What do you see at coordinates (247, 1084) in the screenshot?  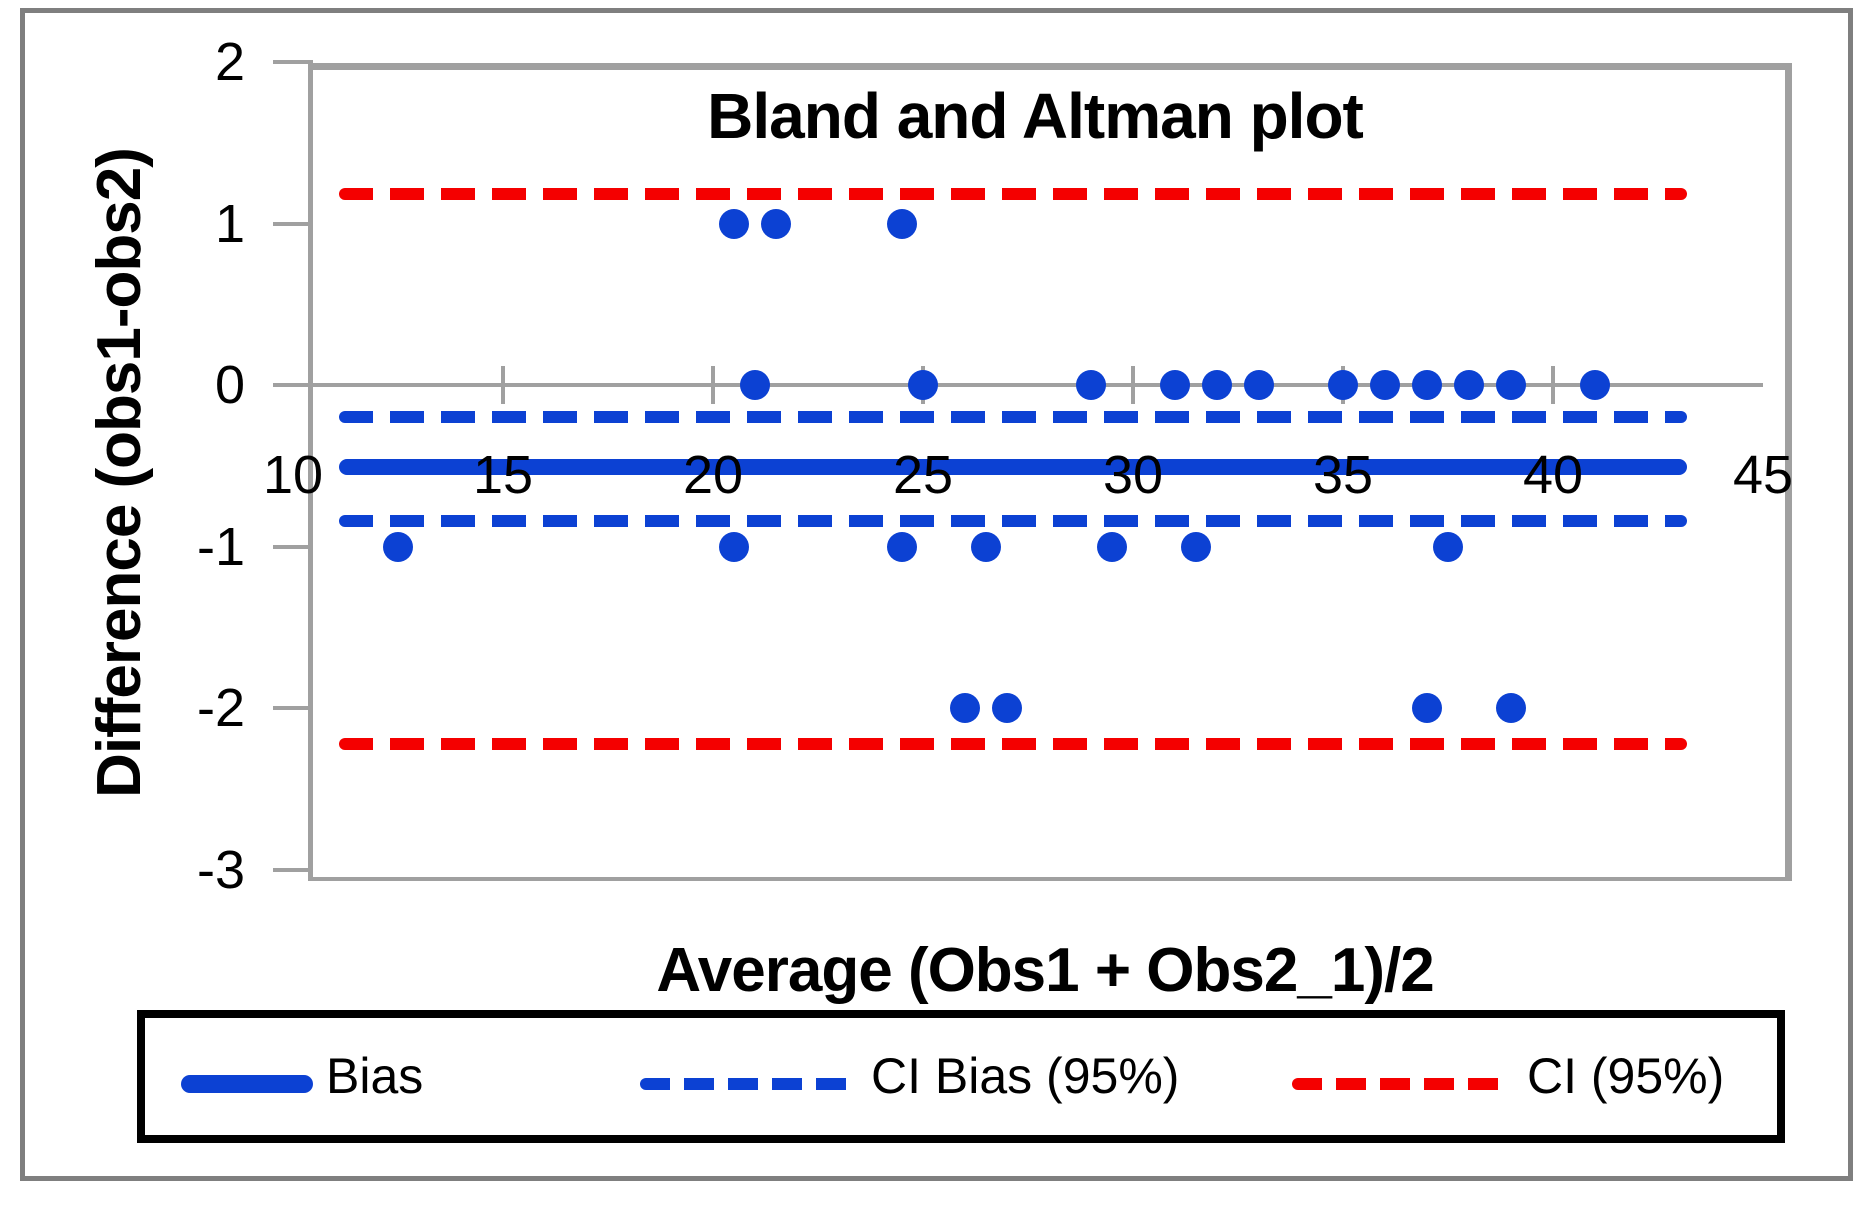 I see `legend-bias-line-sample` at bounding box center [247, 1084].